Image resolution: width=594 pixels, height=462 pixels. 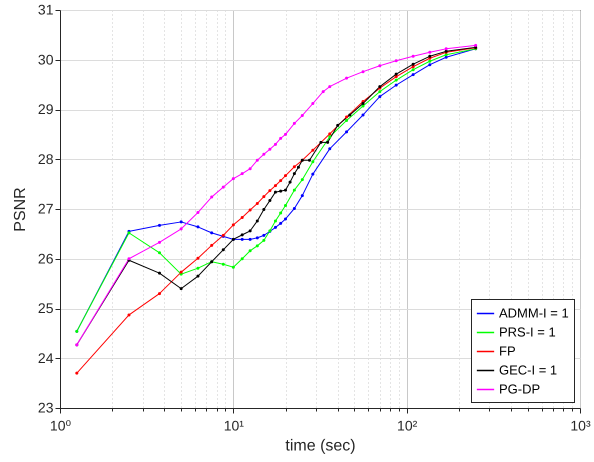 I want to click on legend-label: GEC-I = 1, so click(x=528, y=370).